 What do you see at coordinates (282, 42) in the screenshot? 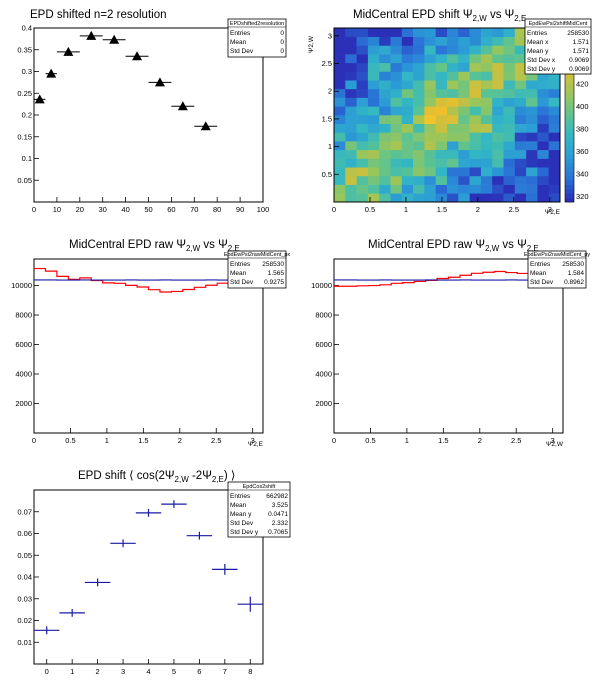
I see `stats-value: 0` at bounding box center [282, 42].